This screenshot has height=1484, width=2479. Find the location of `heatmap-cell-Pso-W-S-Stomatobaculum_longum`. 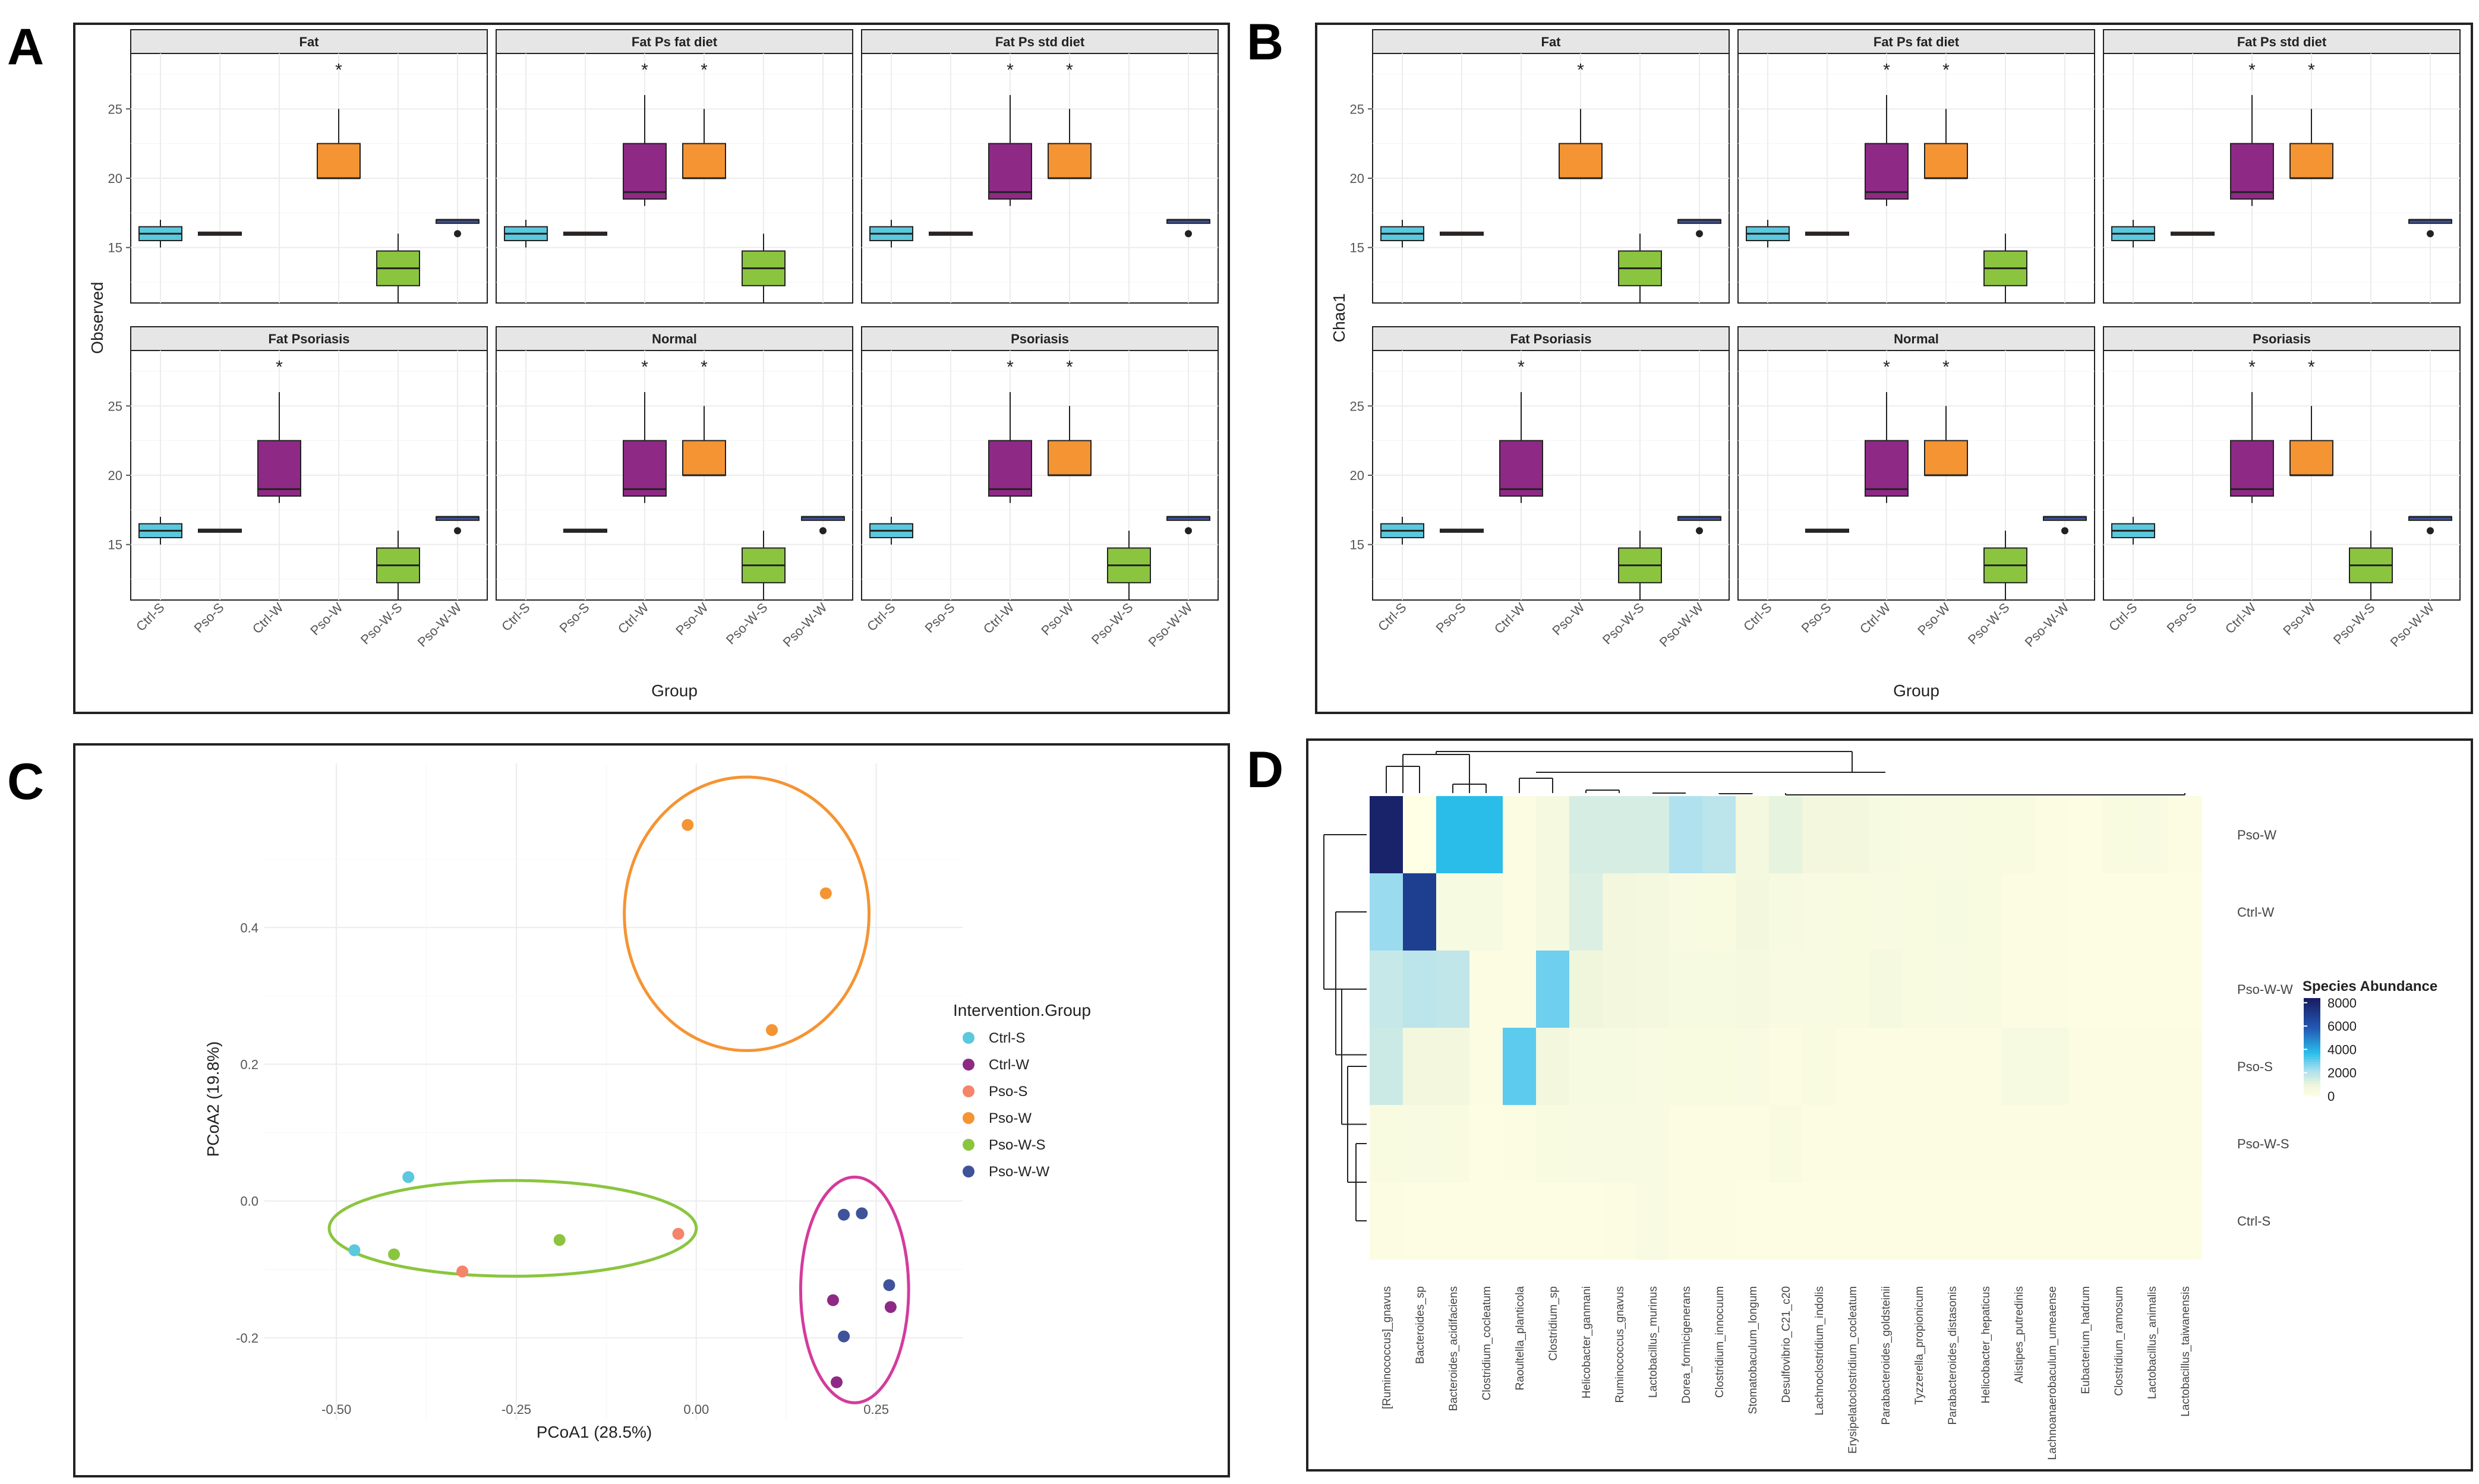

heatmap-cell-Pso-W-S-Stomatobaculum_longum is located at coordinates (1753, 1144).